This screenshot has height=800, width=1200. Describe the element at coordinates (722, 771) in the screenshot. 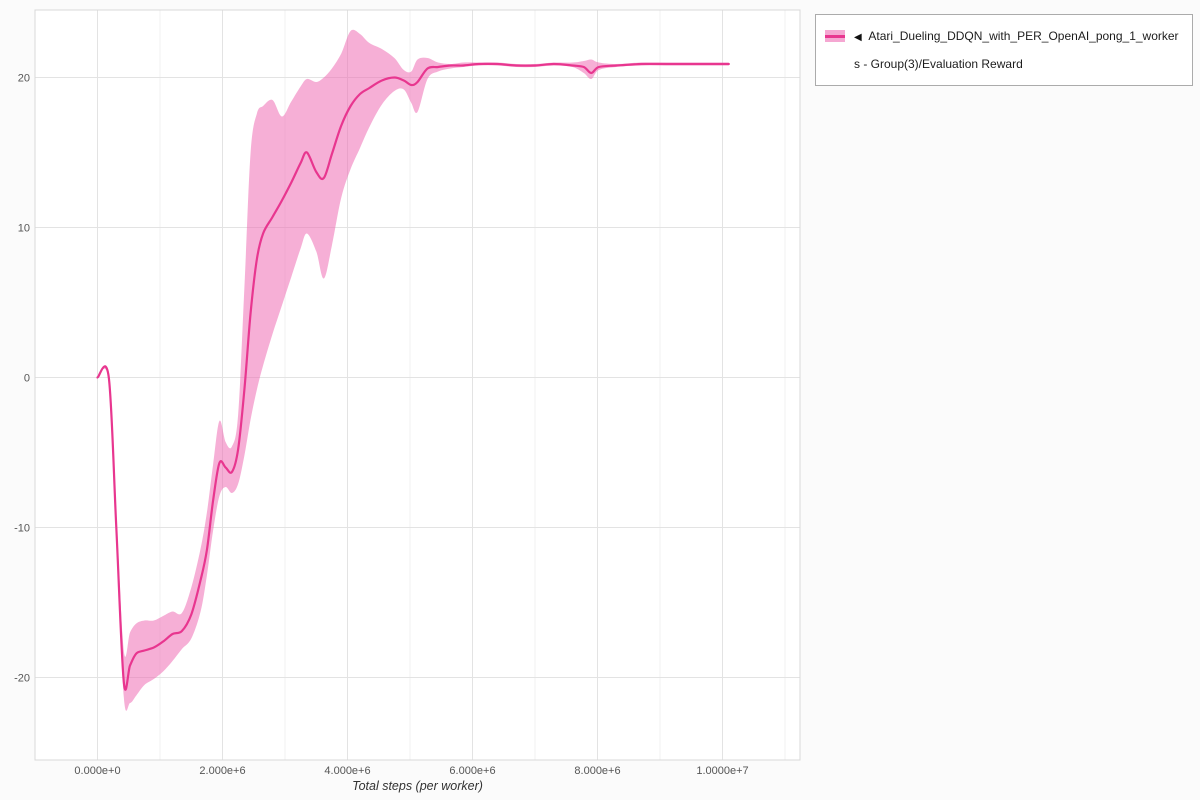

I see `x-tick-label: 1.0000e+7` at that location.